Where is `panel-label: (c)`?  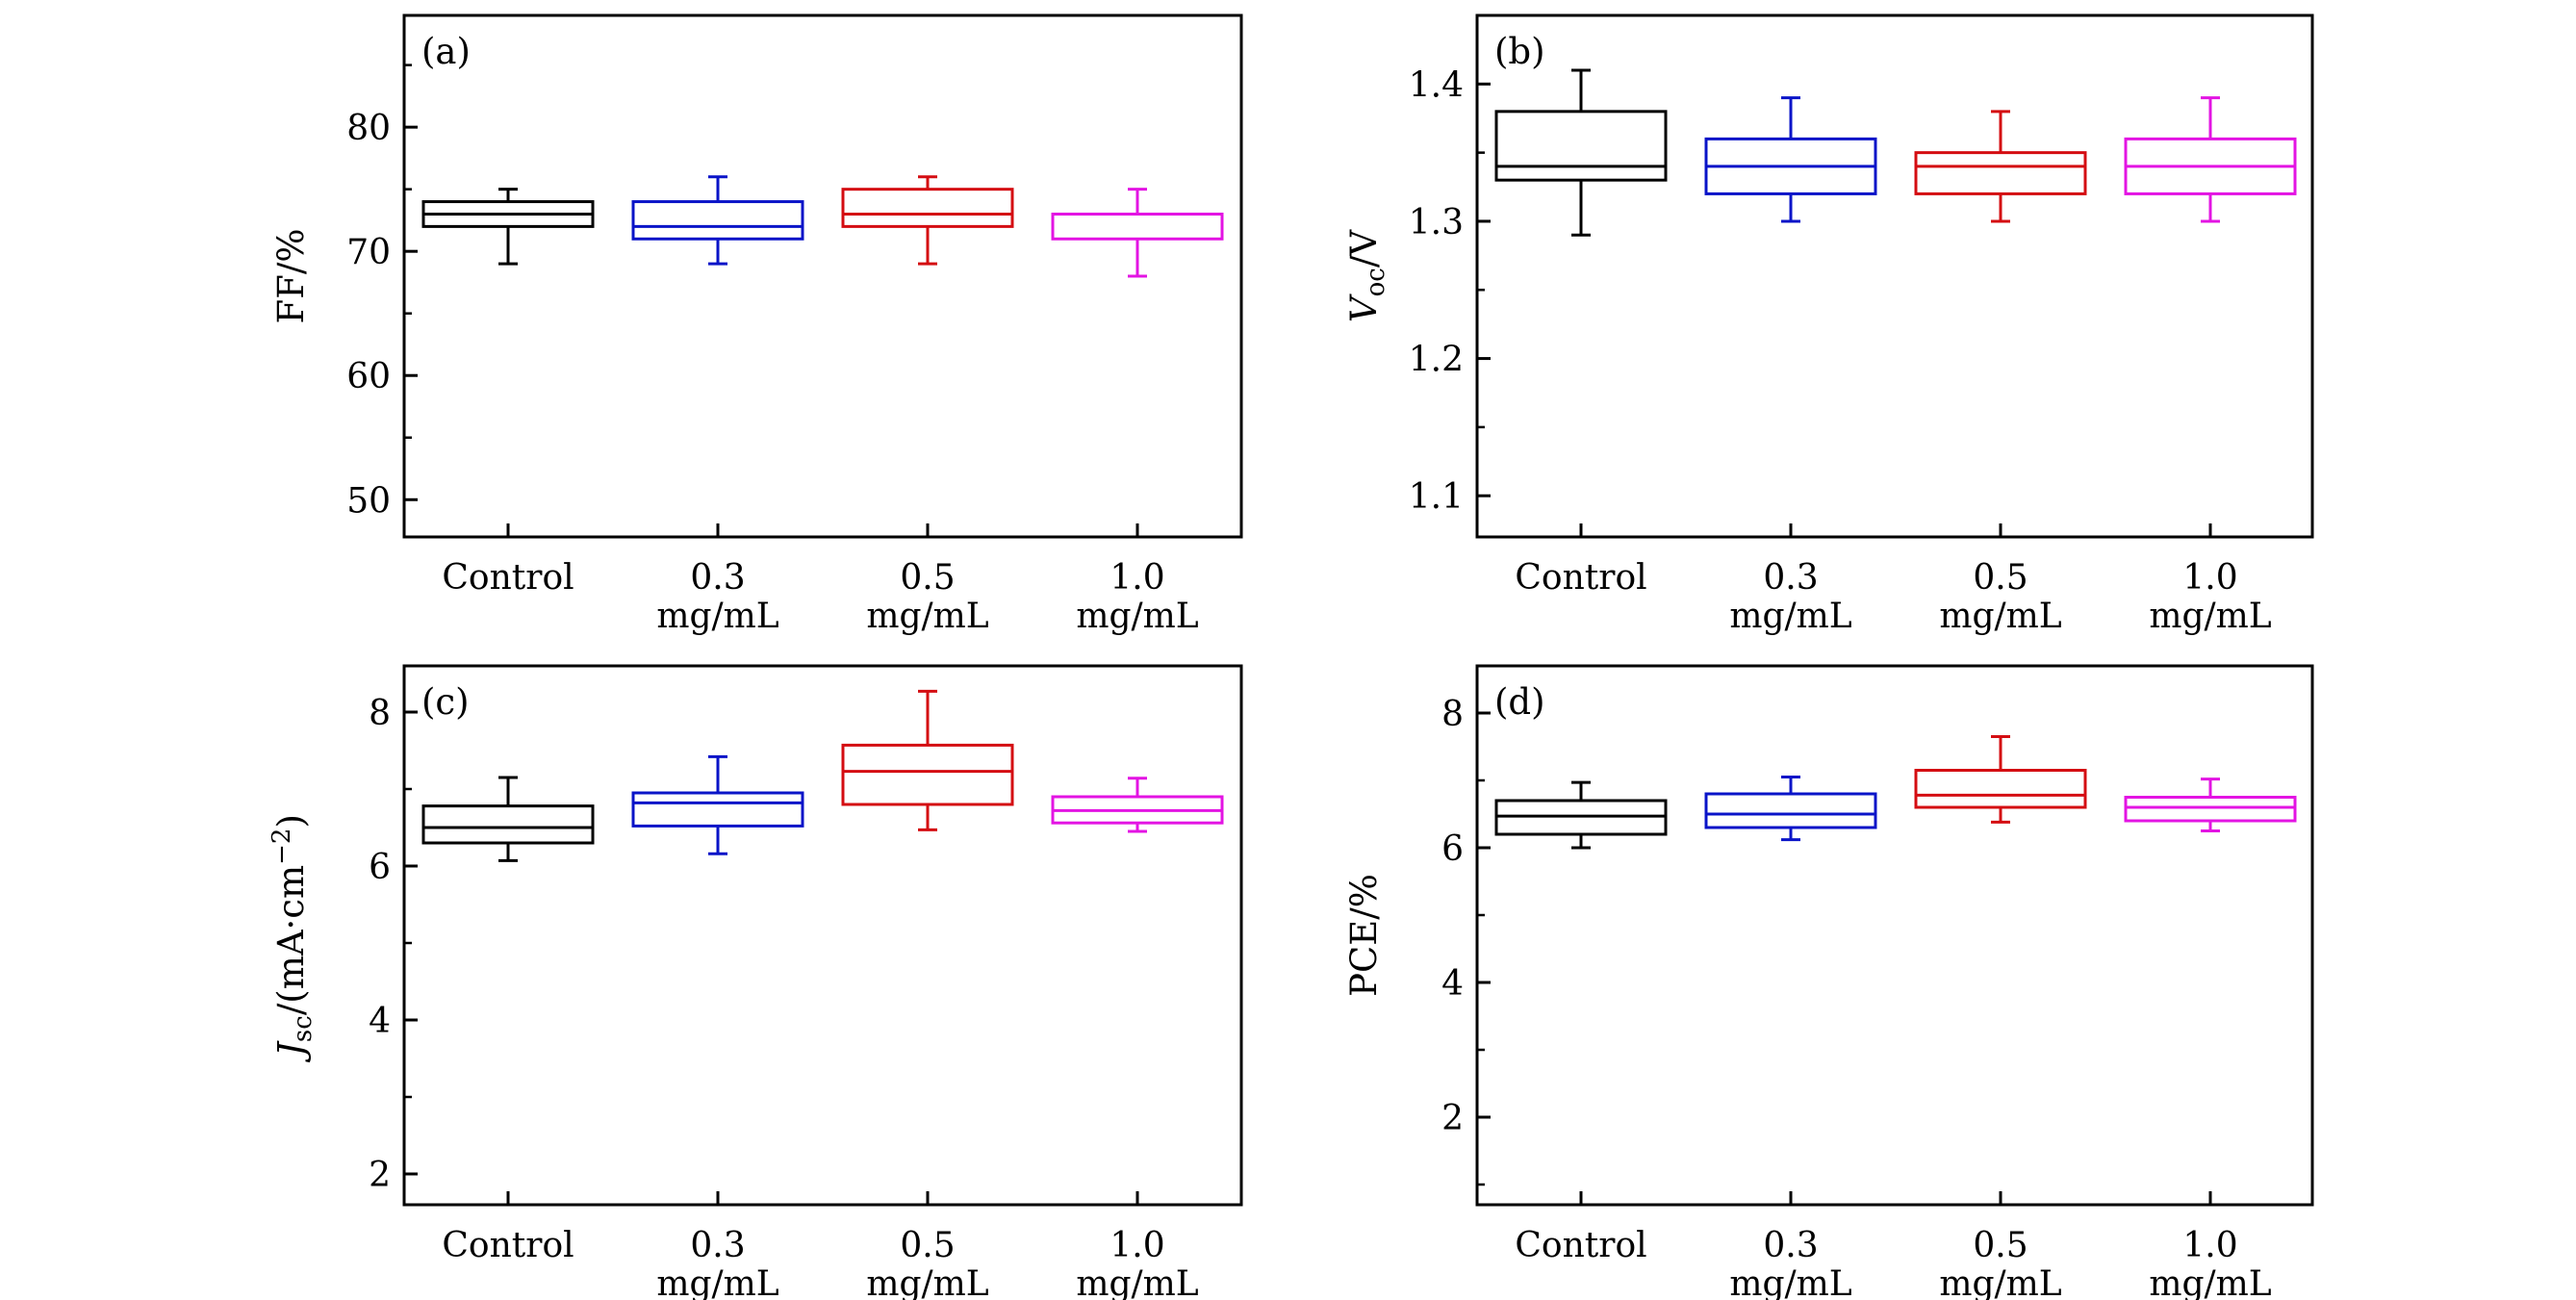 panel-label: (c) is located at coordinates (445, 702).